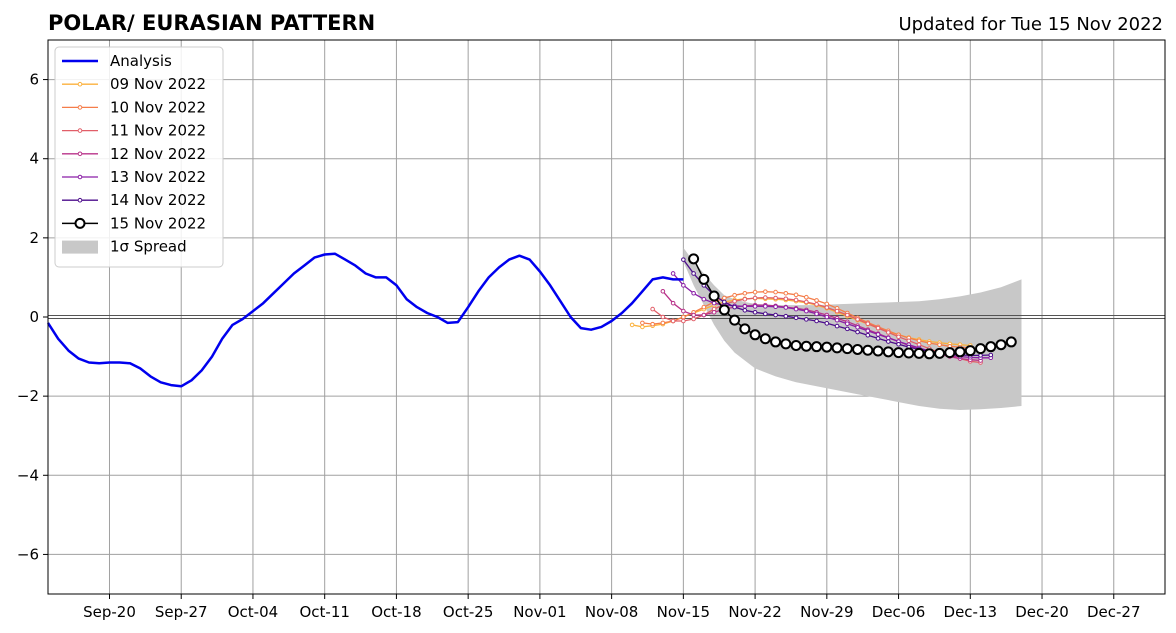 This screenshot has width=1176, height=633. I want to click on legend-label: 11 Nov 2022, so click(158, 131).